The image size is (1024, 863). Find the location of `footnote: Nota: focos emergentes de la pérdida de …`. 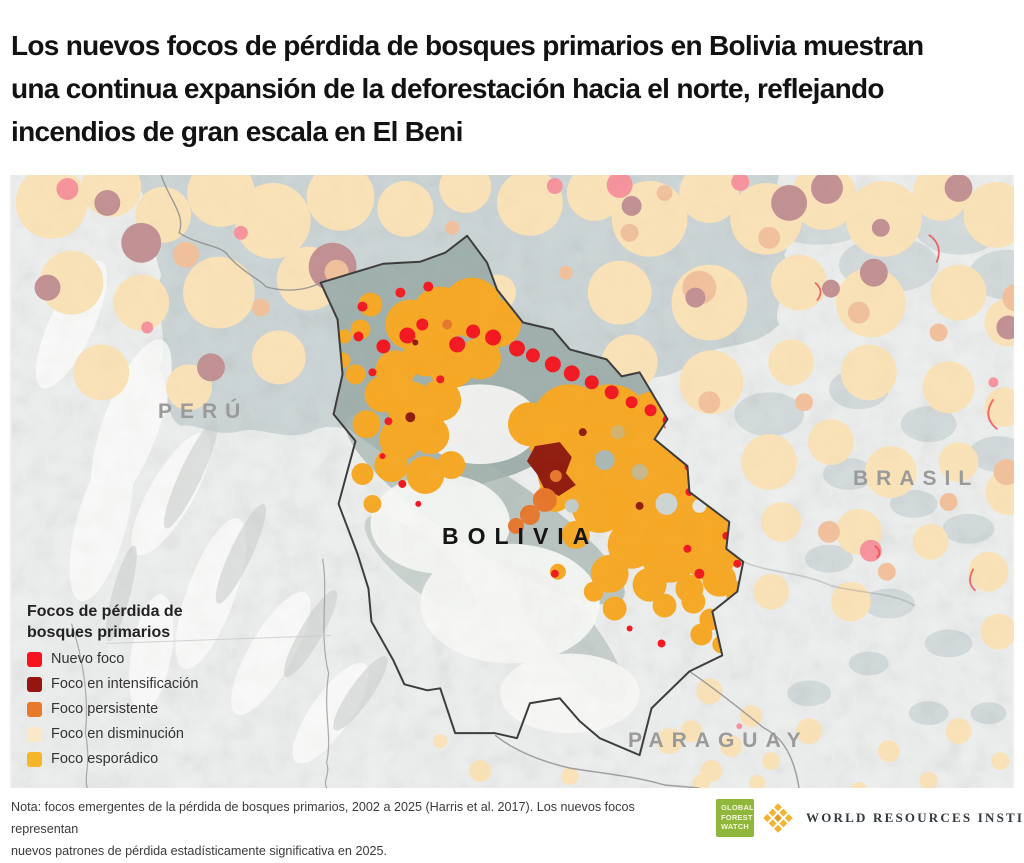

footnote: Nota: focos emergentes de la pérdida de … is located at coordinates (356, 829).